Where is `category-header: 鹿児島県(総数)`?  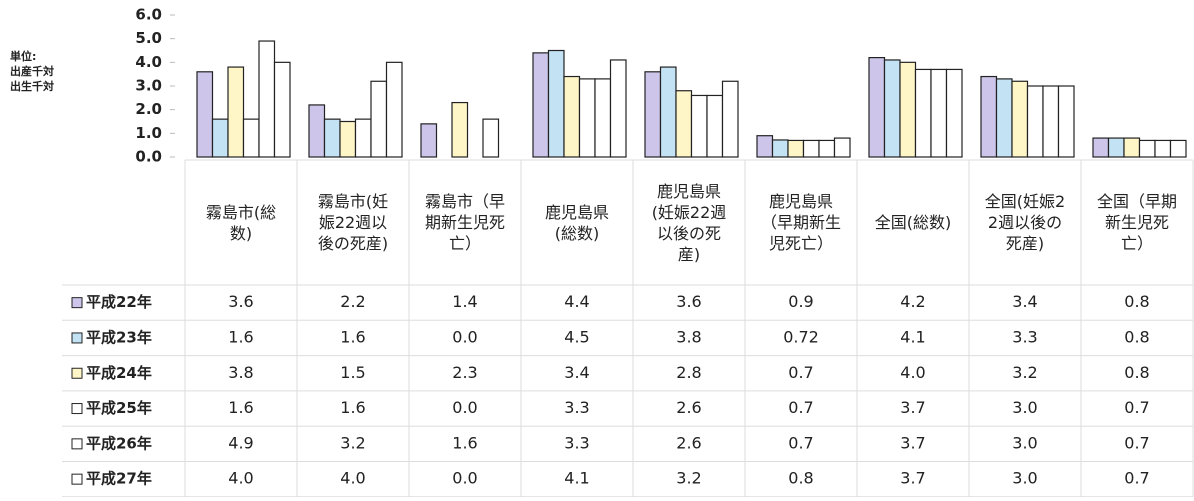
category-header: 鹿児島県(総数) is located at coordinates (576, 222).